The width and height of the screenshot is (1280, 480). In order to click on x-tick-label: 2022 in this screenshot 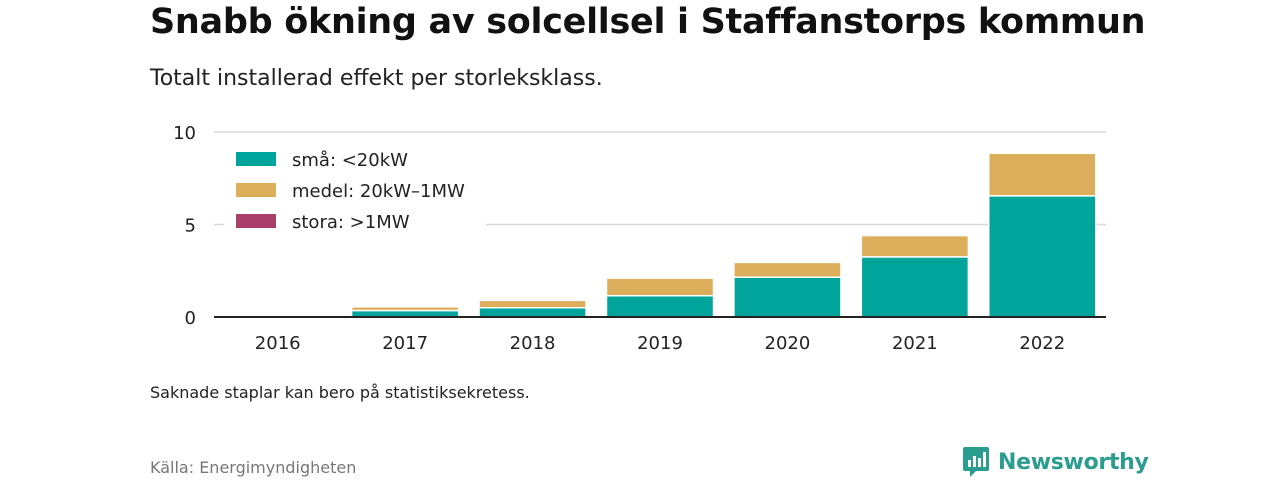, I will do `click(1042, 343)`.